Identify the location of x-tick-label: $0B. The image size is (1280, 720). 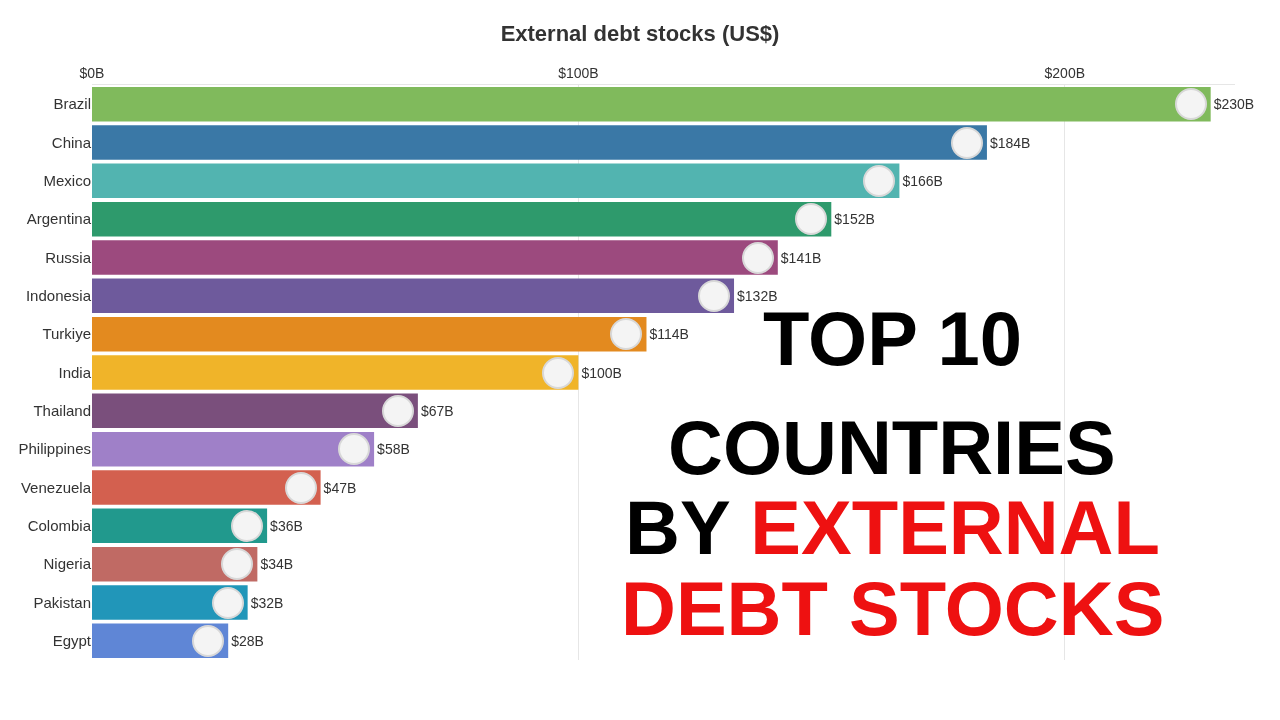
(92, 73).